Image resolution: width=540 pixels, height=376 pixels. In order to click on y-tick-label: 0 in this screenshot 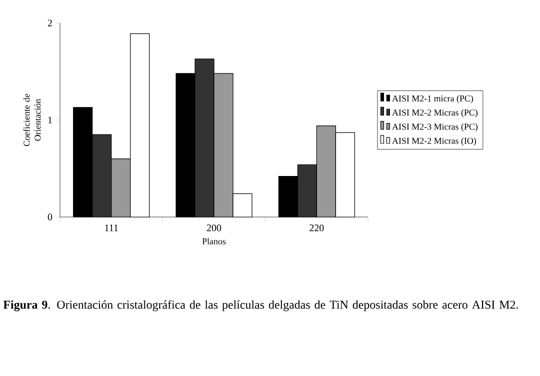, I will do `click(50, 217)`.